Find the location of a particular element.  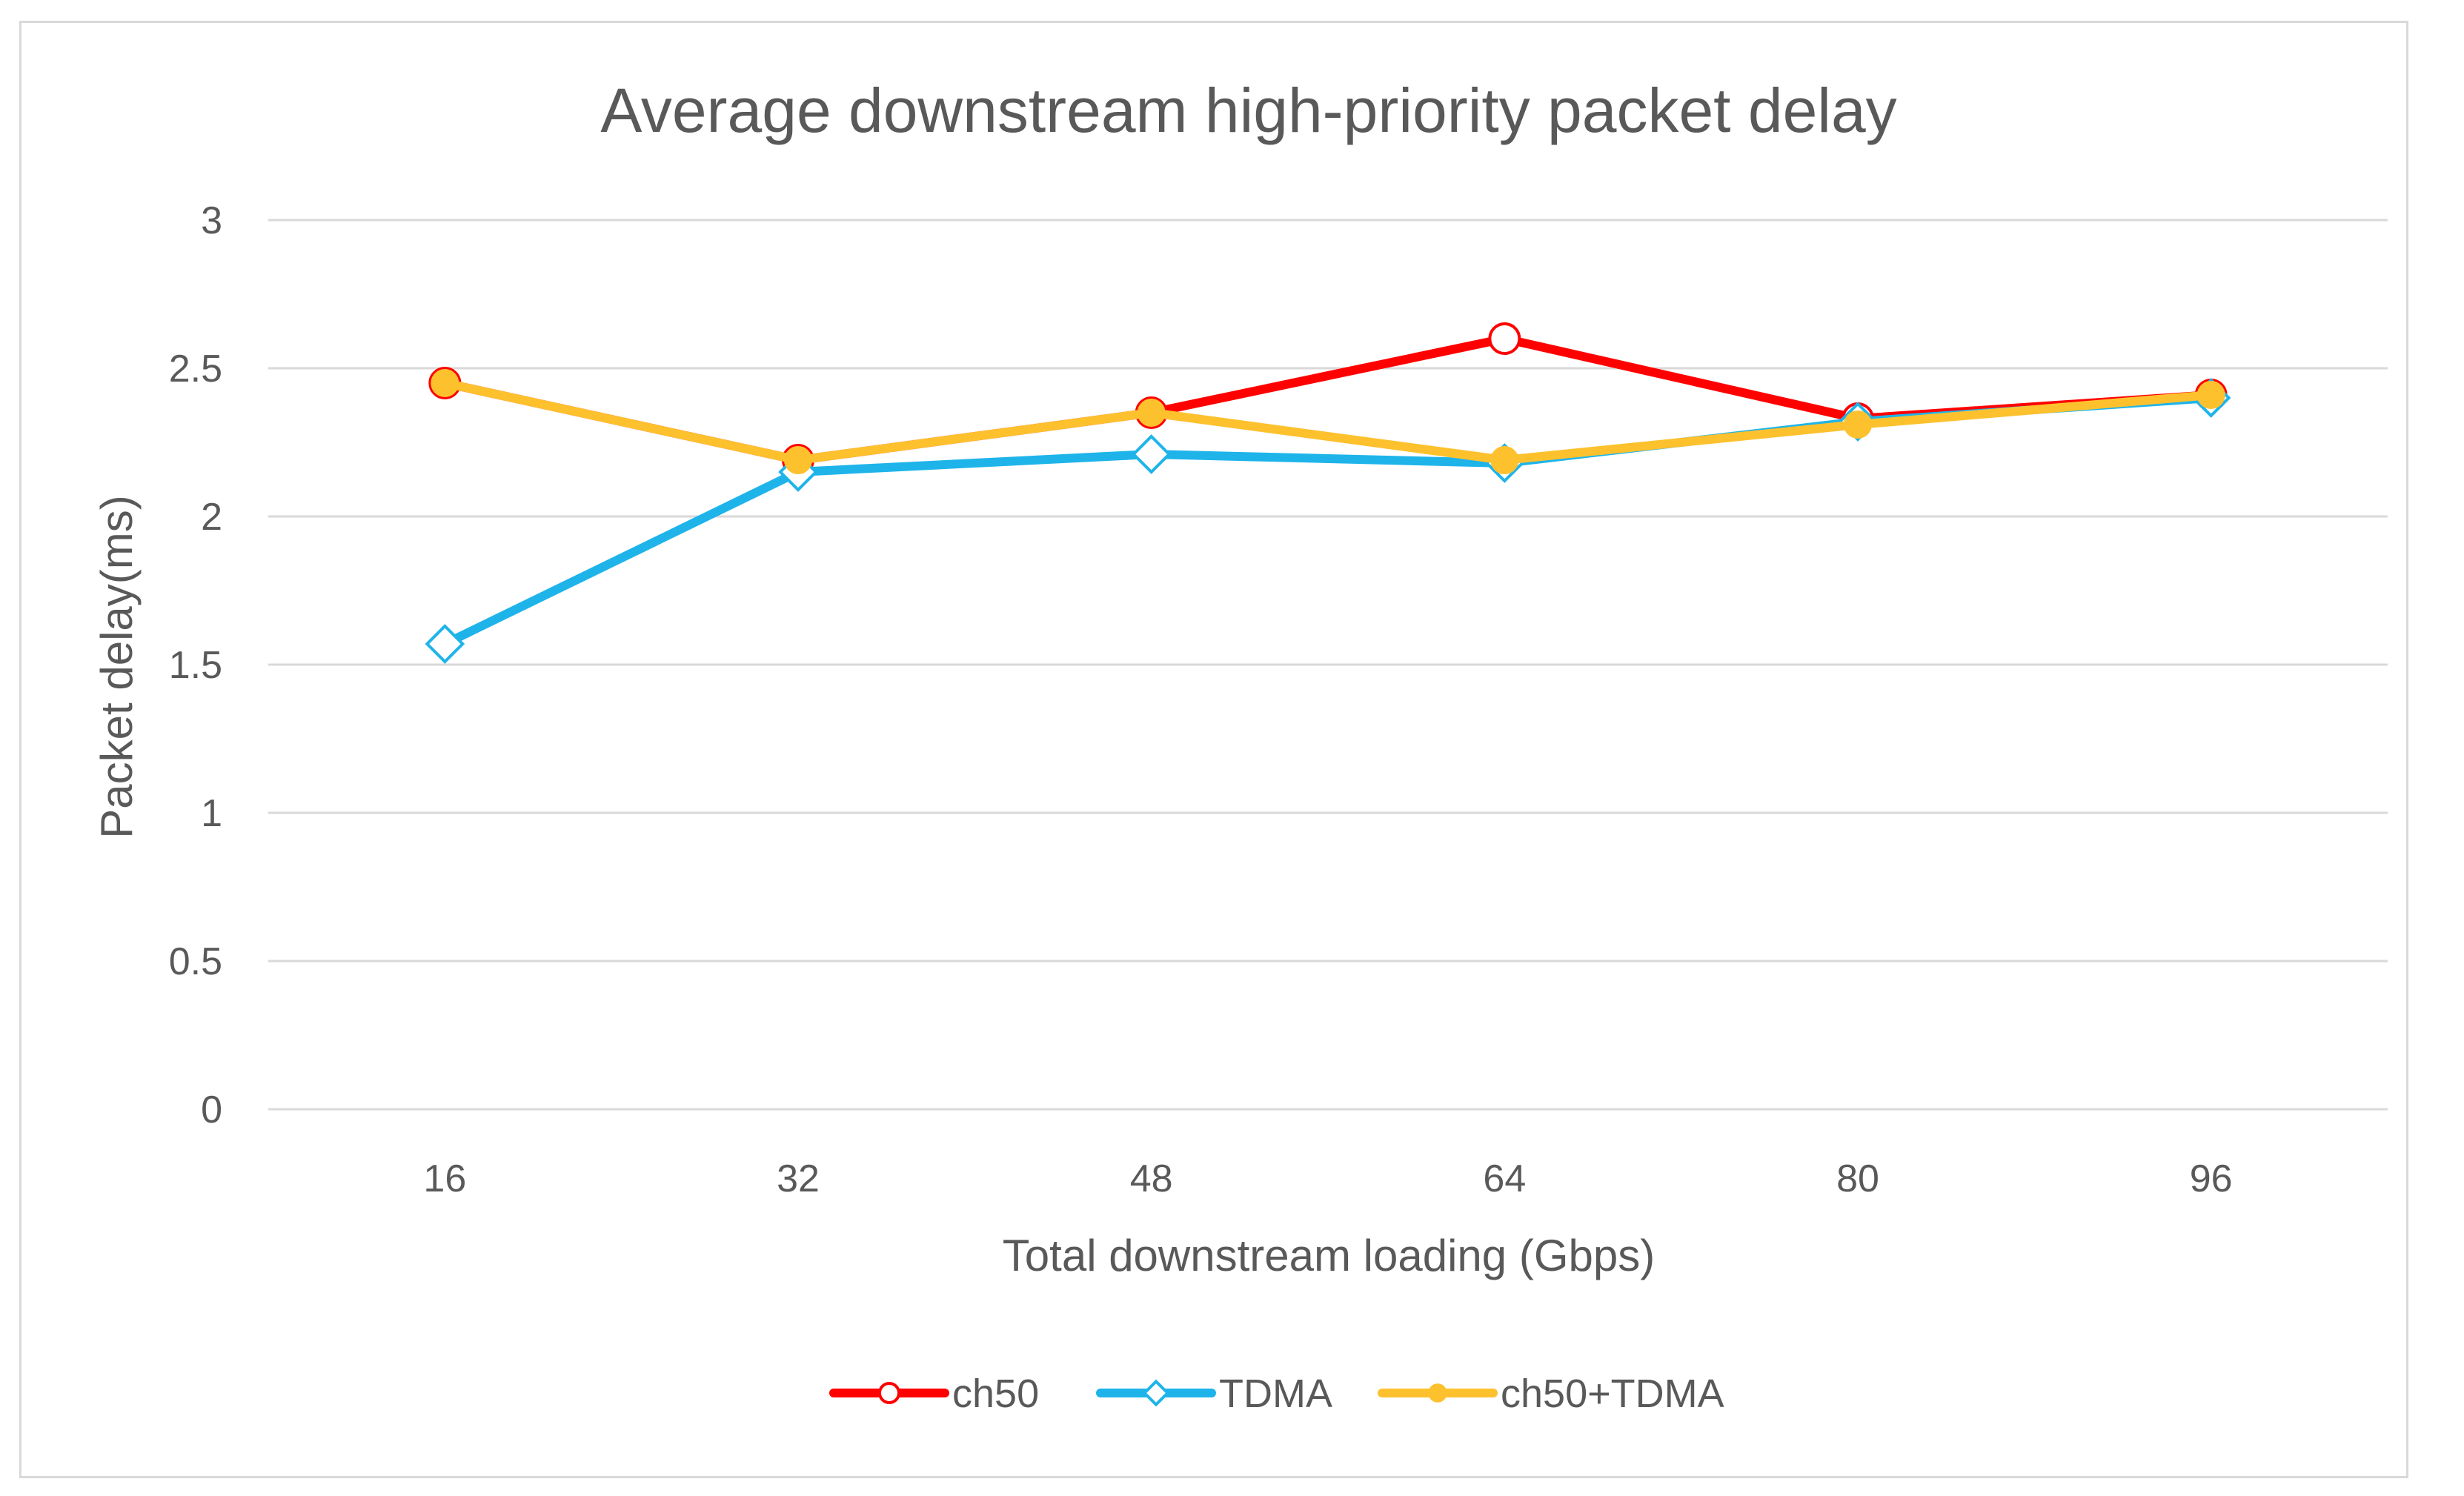

y-tick-label: 1.5 is located at coordinates (195, 665).